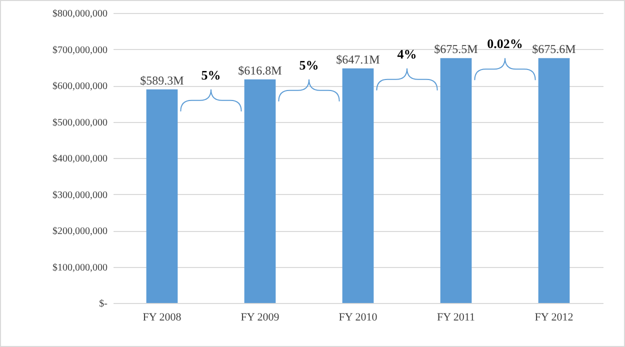  Describe the element at coordinates (260, 318) in the screenshot. I see `x-tick-label: FY 2009` at that location.